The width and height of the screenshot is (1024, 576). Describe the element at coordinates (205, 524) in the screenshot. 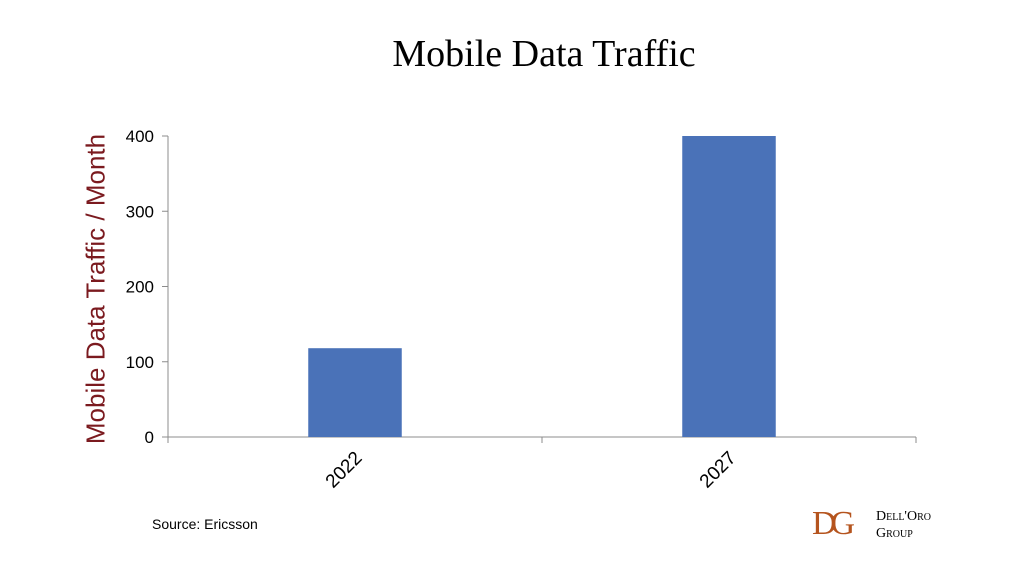

I see `source-note: Source: Ericsson` at that location.